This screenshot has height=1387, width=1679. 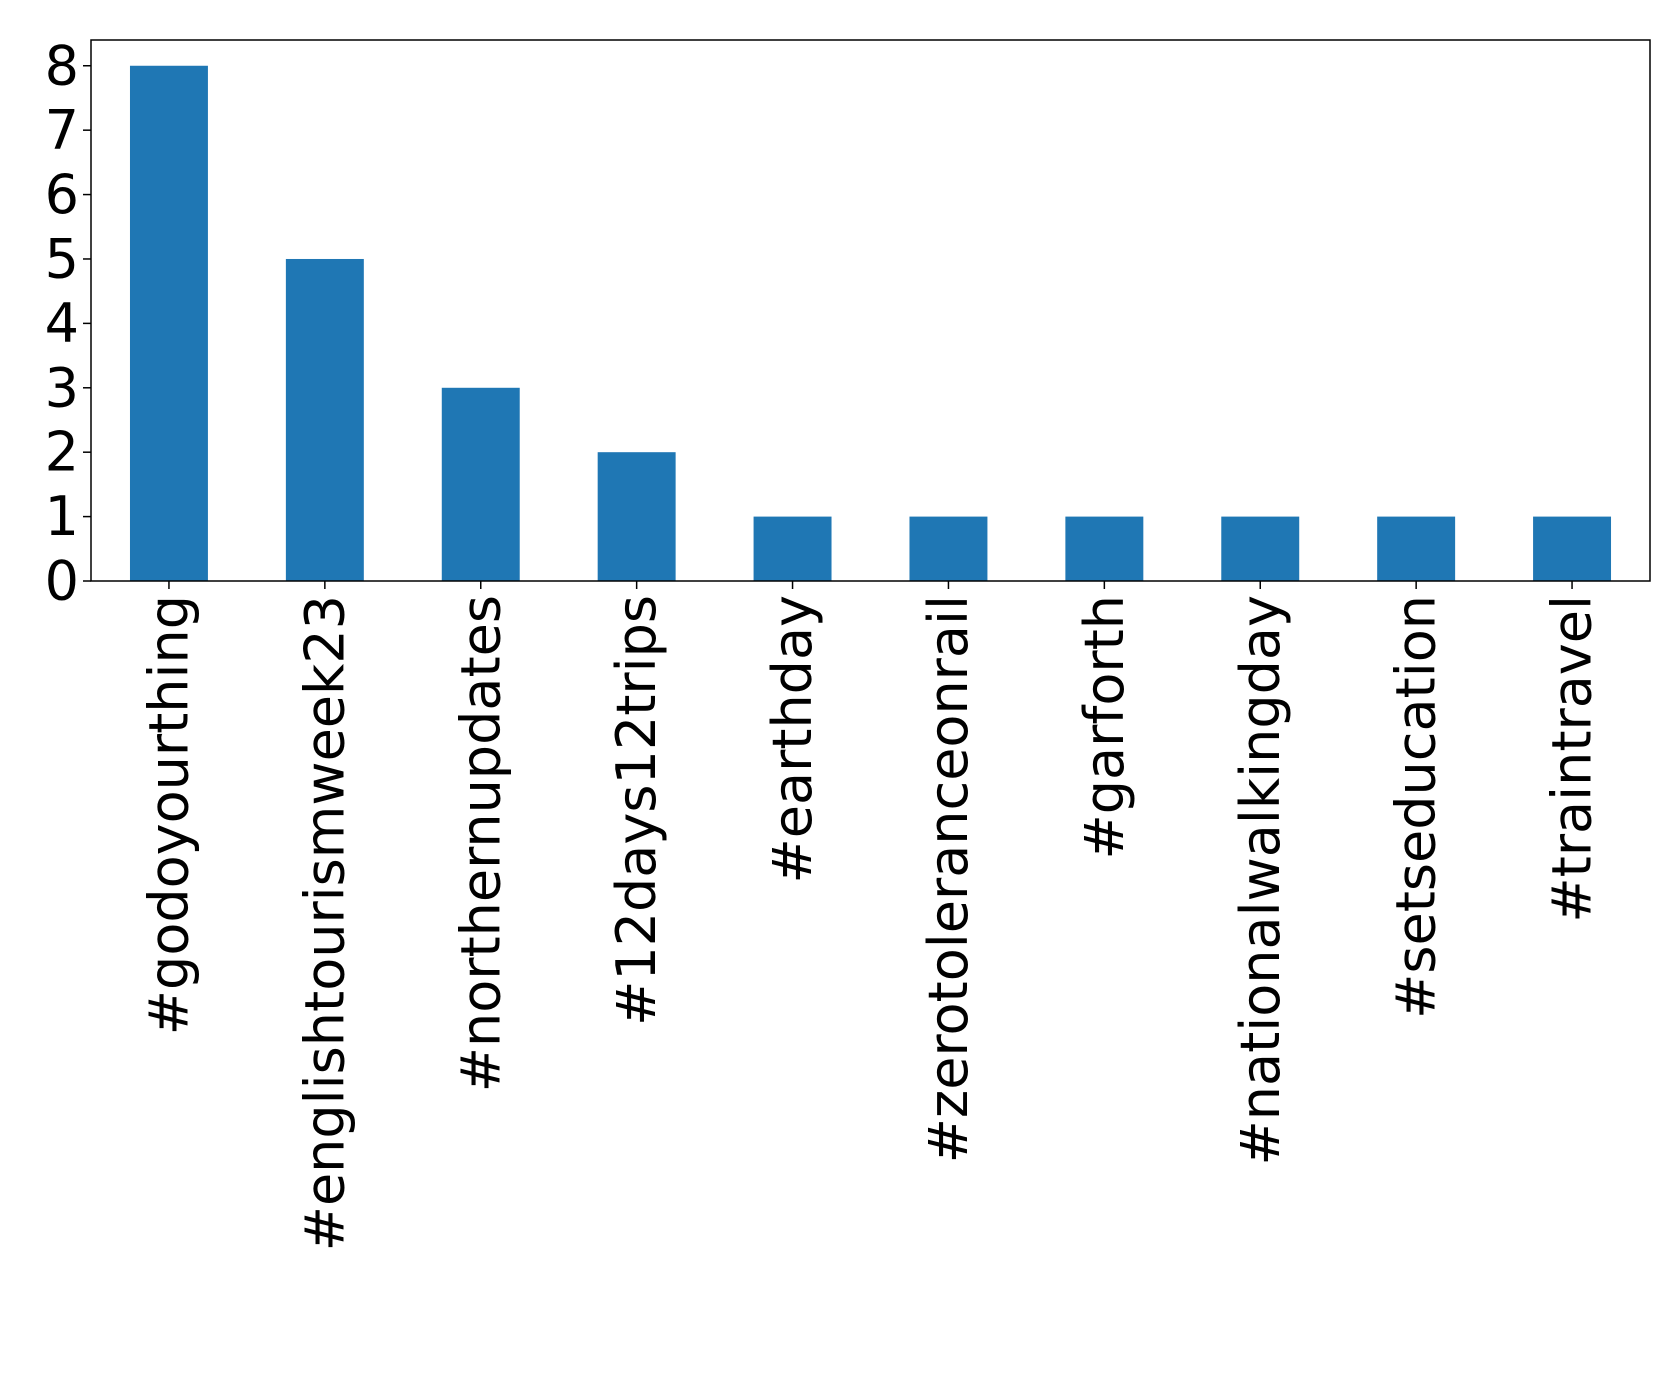 What do you see at coordinates (1572, 759) in the screenshot?
I see `x-tick-label: #traintravel` at bounding box center [1572, 759].